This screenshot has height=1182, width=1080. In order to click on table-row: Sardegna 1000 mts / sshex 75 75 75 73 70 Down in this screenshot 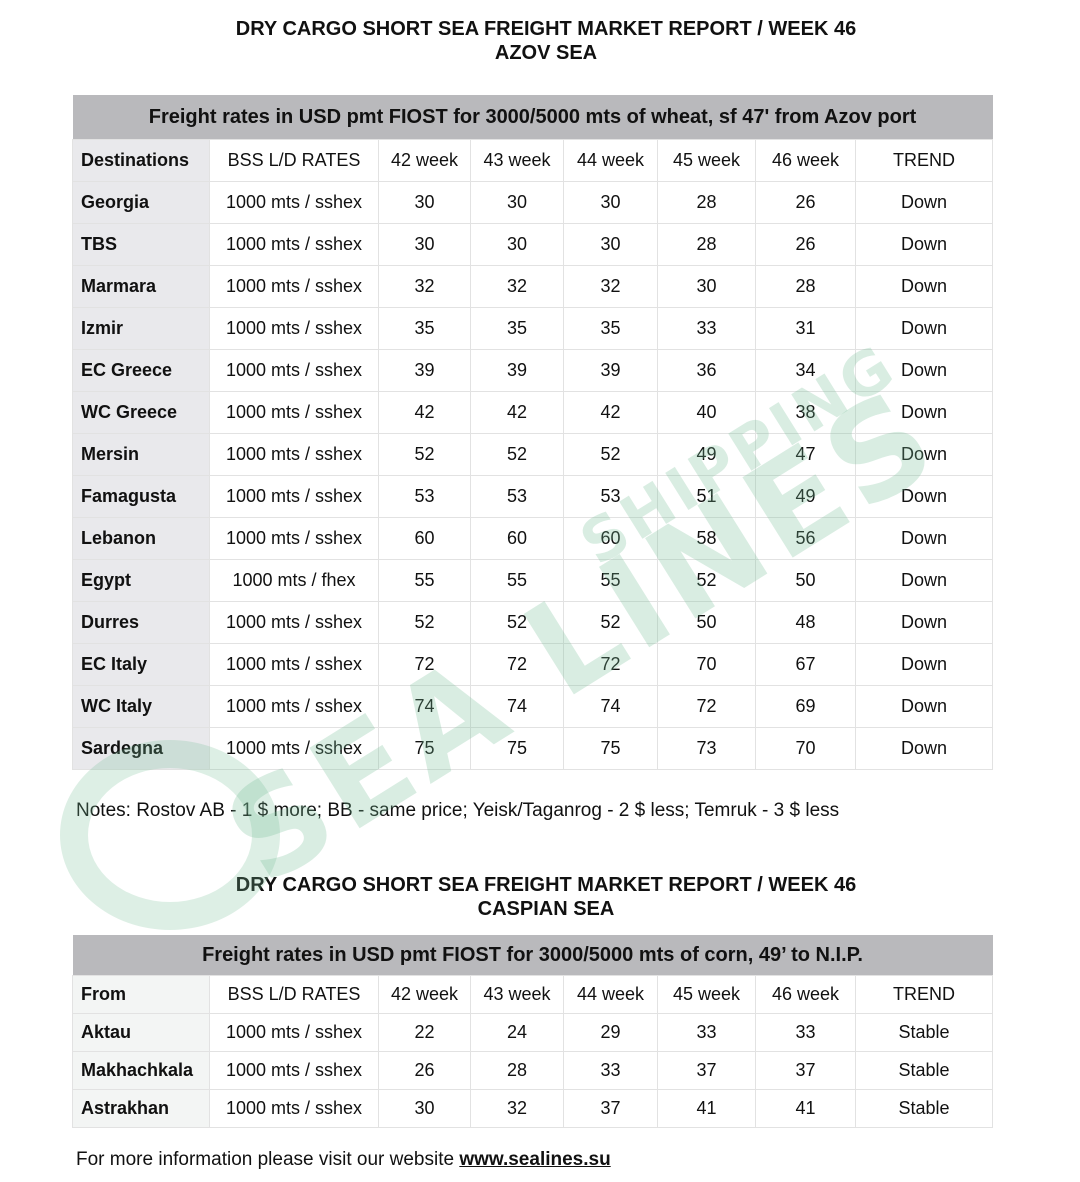, I will do `click(533, 748)`.